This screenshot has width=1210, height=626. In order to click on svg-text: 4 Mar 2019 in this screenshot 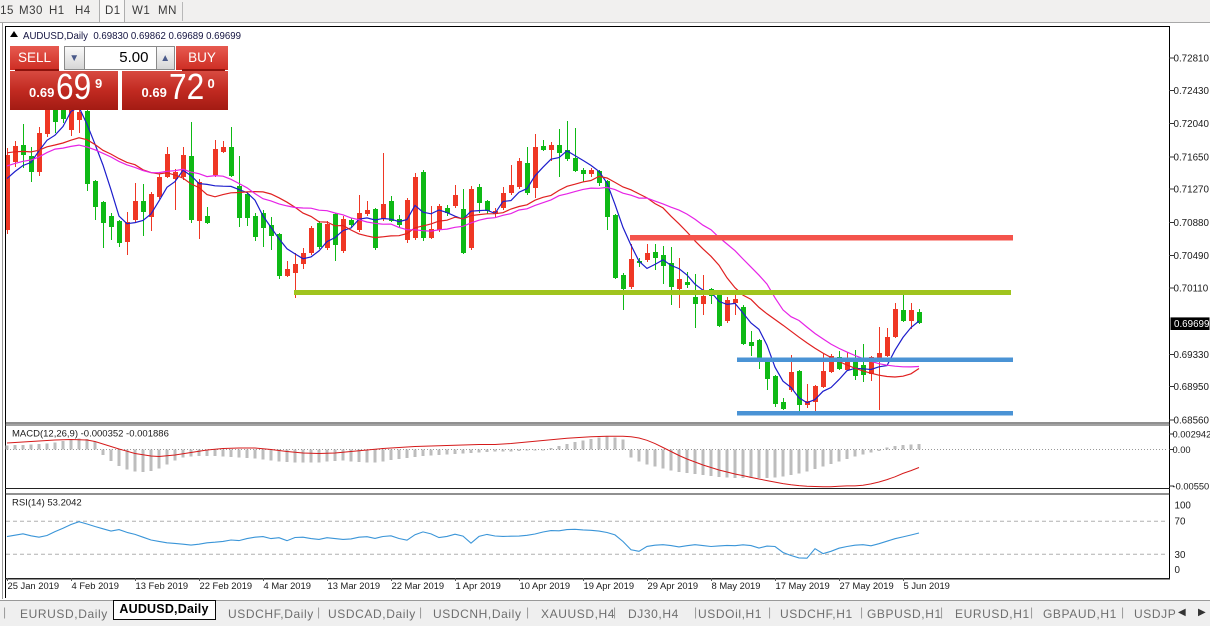, I will do `click(287, 585)`.